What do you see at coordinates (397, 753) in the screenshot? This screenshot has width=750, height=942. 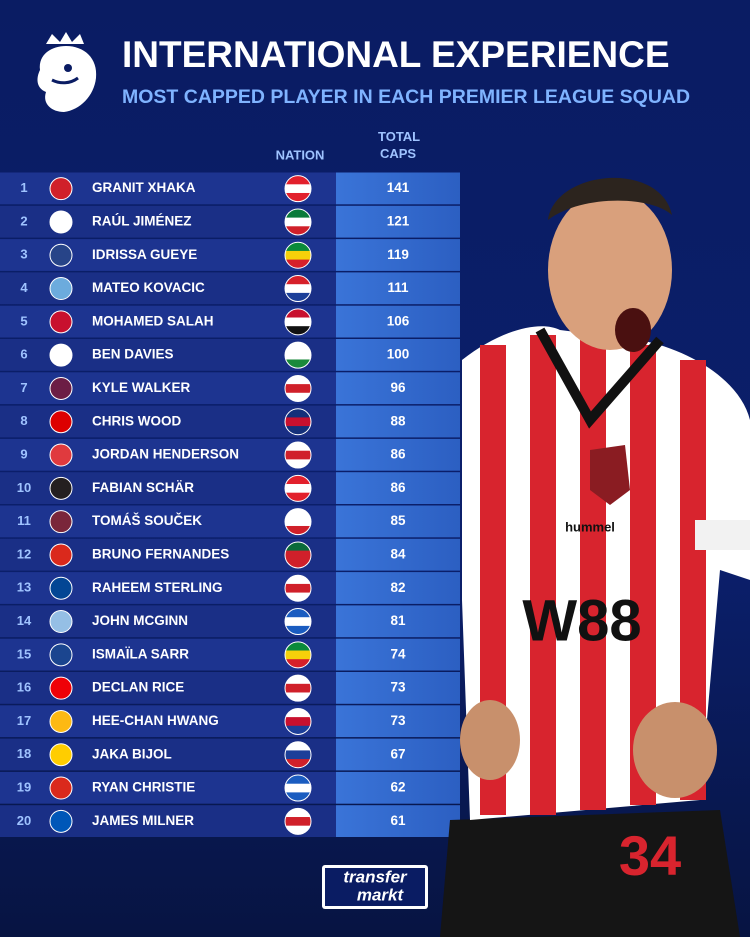 I see `total-caps: 67` at bounding box center [397, 753].